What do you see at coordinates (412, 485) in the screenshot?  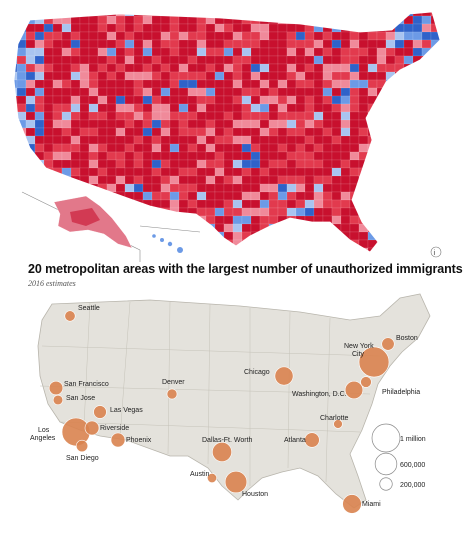 I see `legend-label: 200,000` at bounding box center [412, 485].